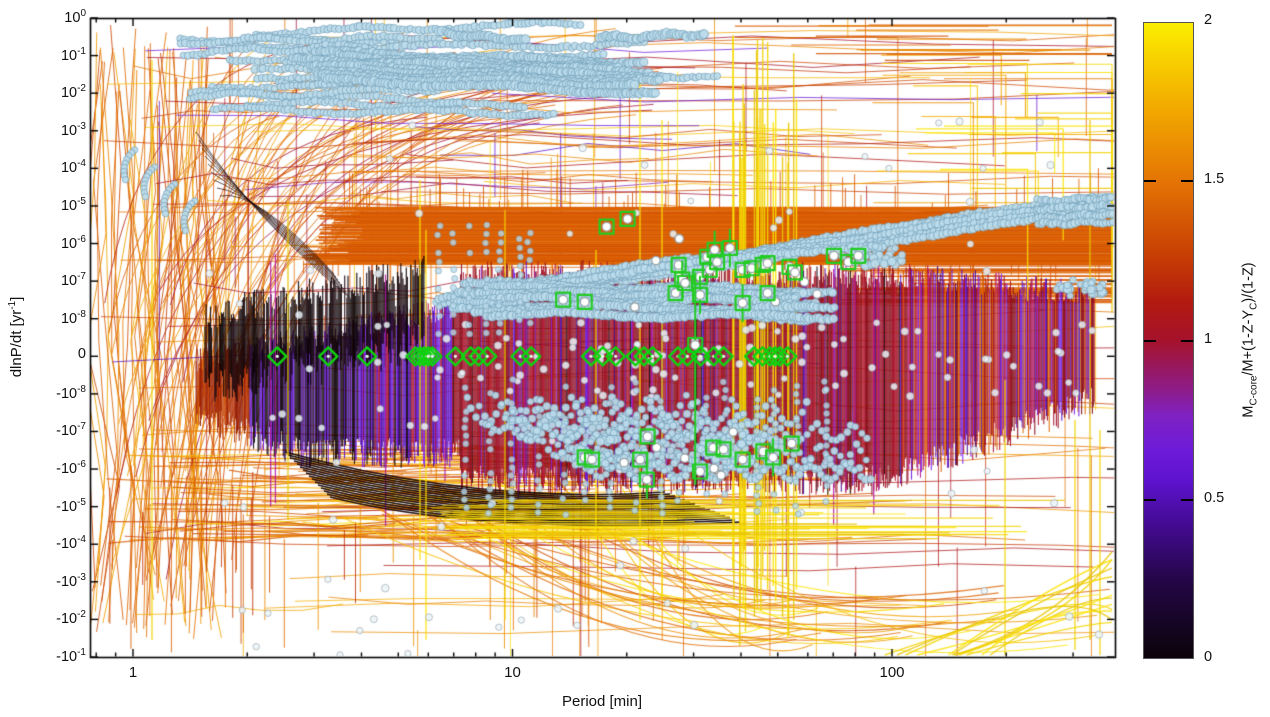 The height and width of the screenshot is (717, 1270). What do you see at coordinates (1214, 179) in the screenshot?
I see `colorbar-tick-label: 1.5` at bounding box center [1214, 179].